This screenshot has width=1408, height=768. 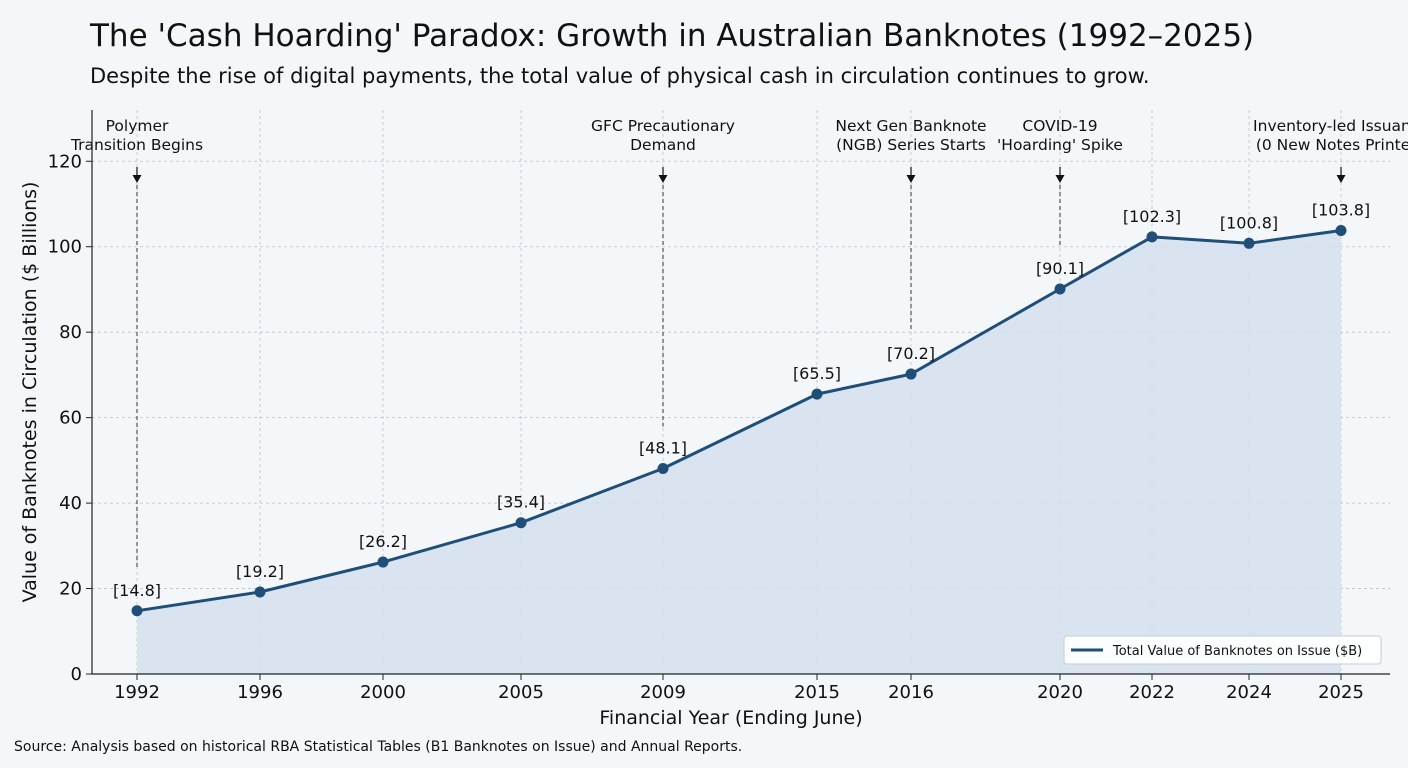 I want to click on data-label: [102.3], so click(x=1152, y=216).